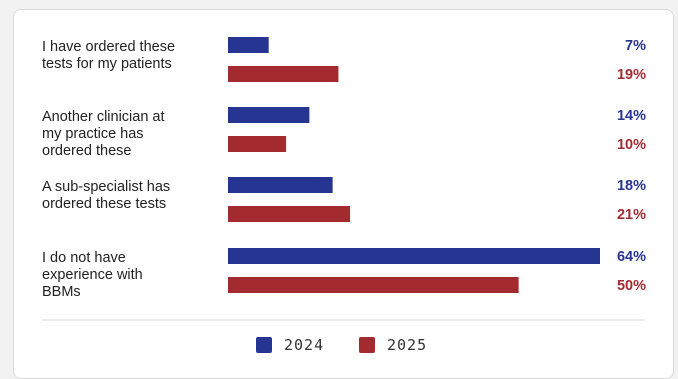  I want to click on legend: 2024 2025, so click(341, 345).